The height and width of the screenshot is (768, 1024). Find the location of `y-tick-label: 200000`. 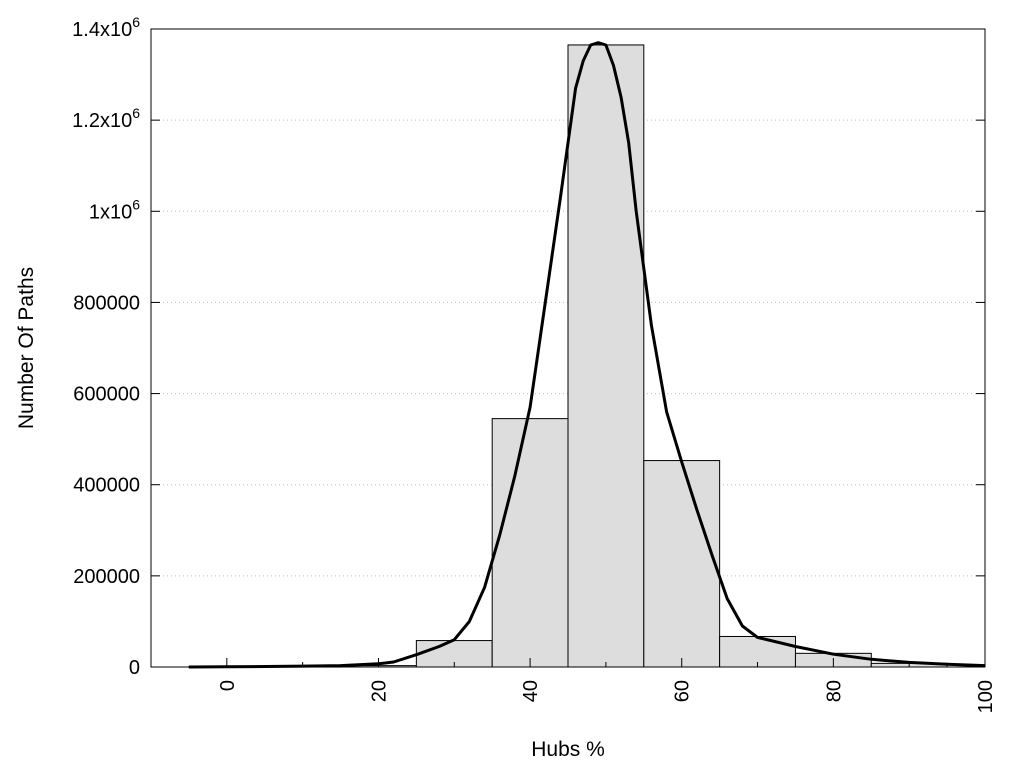

y-tick-label: 200000 is located at coordinates (106, 577).